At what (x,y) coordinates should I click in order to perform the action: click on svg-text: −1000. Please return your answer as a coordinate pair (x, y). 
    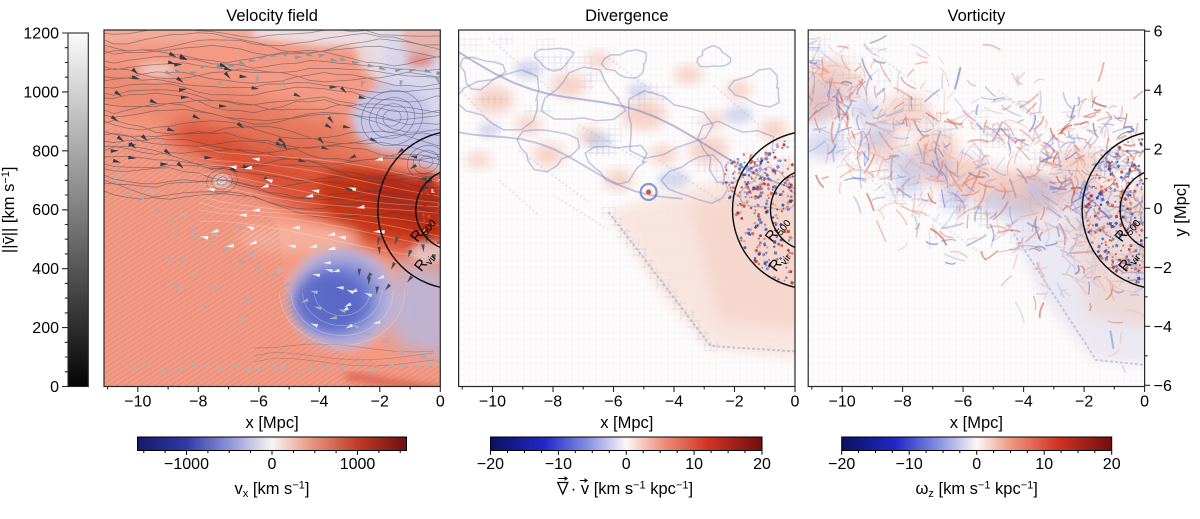
    Looking at the image, I should click on (186, 464).